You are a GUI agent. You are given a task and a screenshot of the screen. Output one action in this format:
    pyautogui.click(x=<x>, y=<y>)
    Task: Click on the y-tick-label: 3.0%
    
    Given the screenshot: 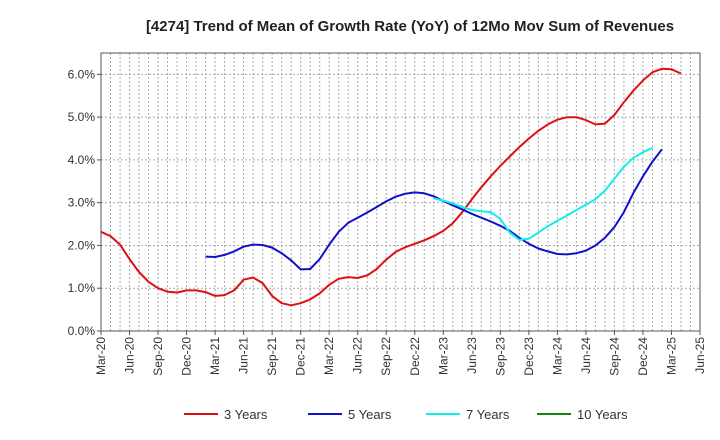 What is the action you would take?
    pyautogui.click(x=82, y=203)
    